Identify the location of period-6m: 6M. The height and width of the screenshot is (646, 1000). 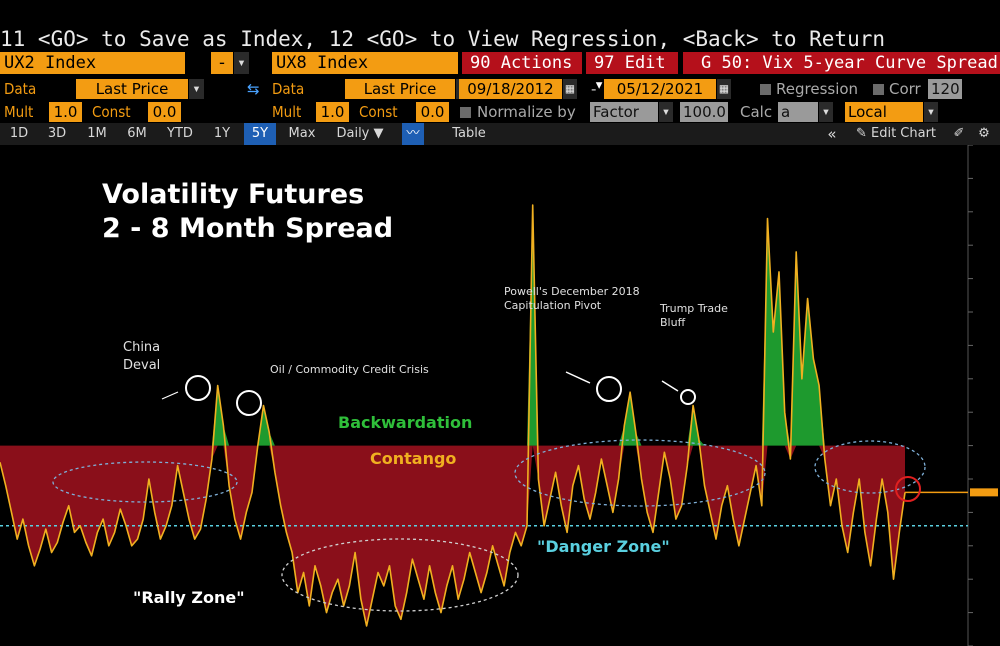
(137, 133).